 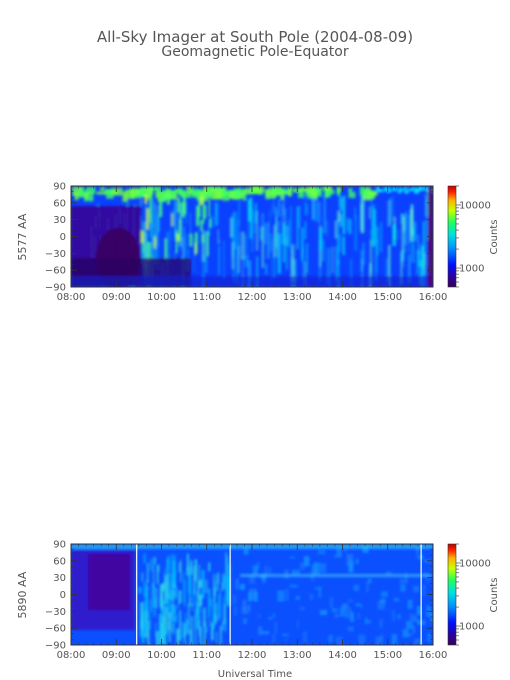 I want to click on x-tick-label: 11:00, so click(x=206, y=655).